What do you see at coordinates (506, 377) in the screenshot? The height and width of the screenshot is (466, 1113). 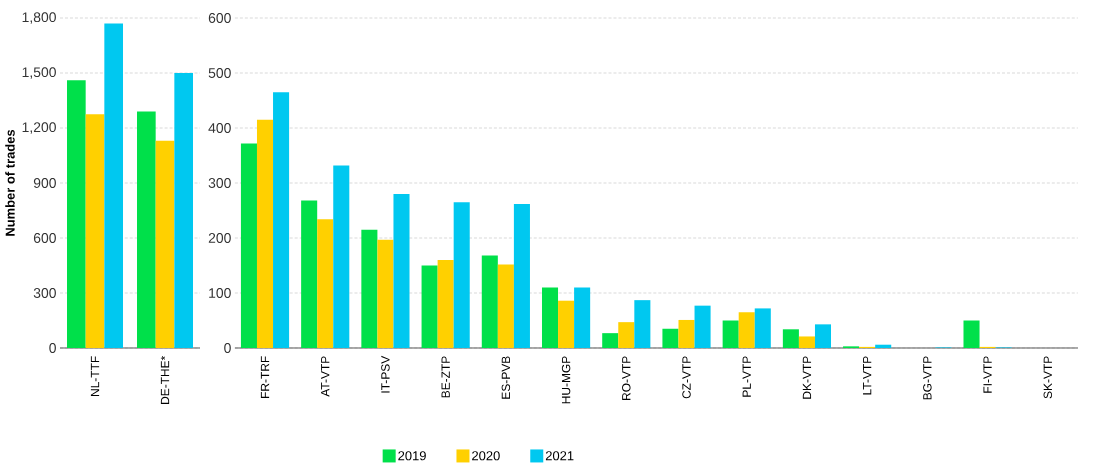 I see `x-tick-label: ES-PVB` at bounding box center [506, 377].